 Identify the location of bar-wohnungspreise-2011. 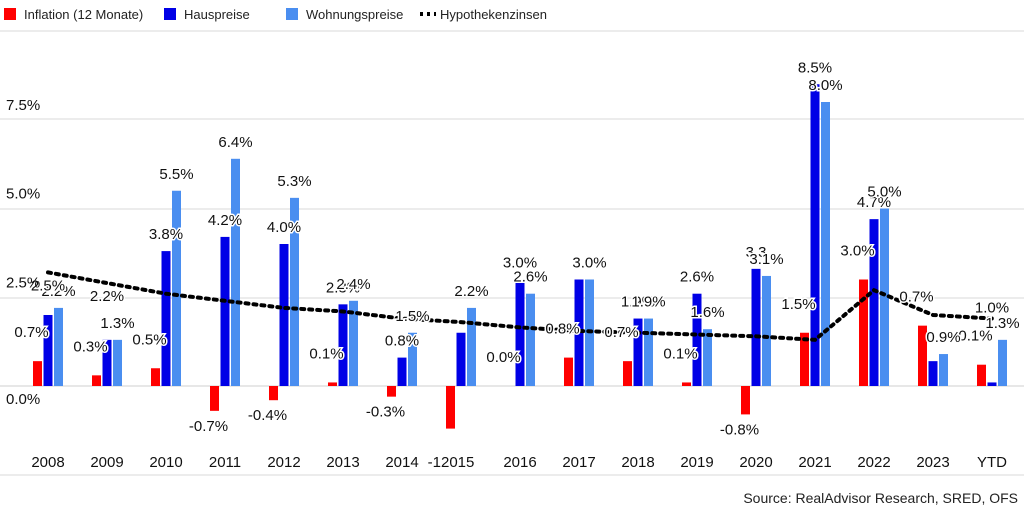
(235, 272).